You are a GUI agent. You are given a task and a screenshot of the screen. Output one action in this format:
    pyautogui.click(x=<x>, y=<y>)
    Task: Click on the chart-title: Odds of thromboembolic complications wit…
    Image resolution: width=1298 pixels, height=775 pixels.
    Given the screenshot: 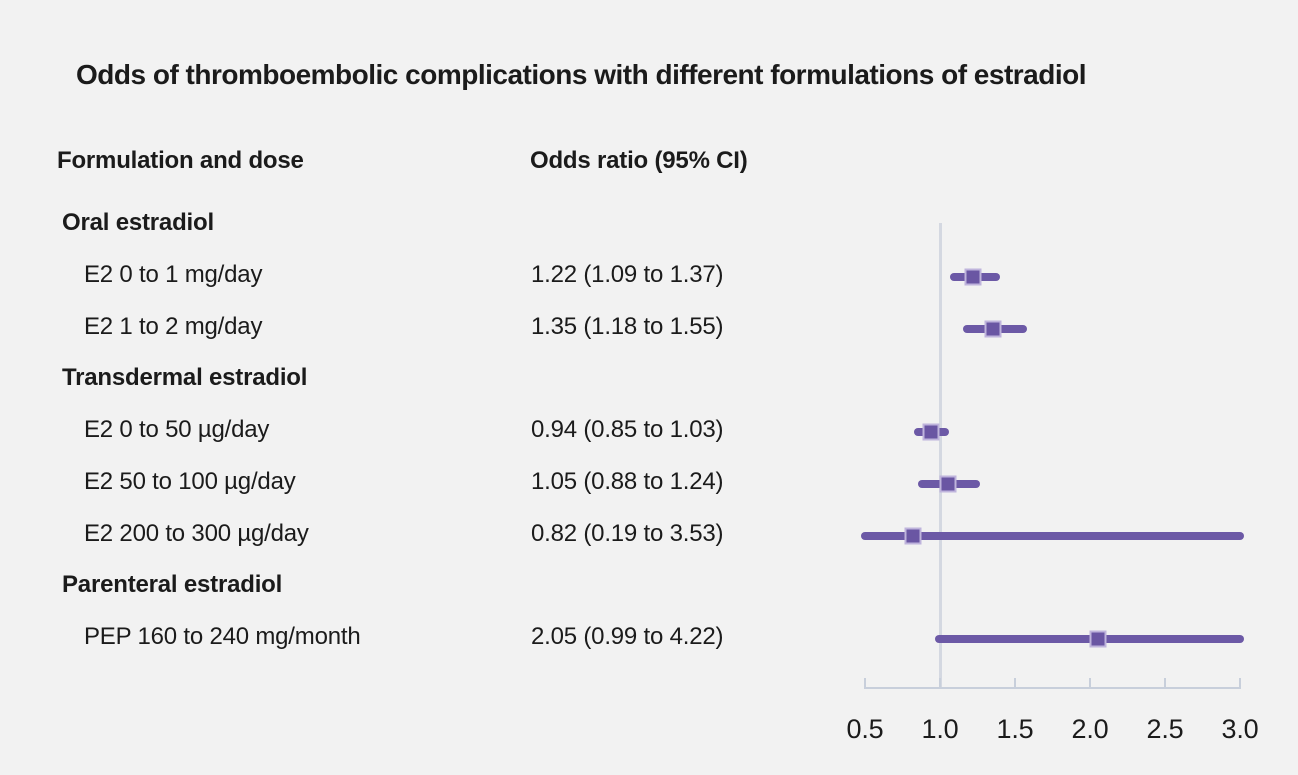 What is the action you would take?
    pyautogui.click(x=581, y=74)
    